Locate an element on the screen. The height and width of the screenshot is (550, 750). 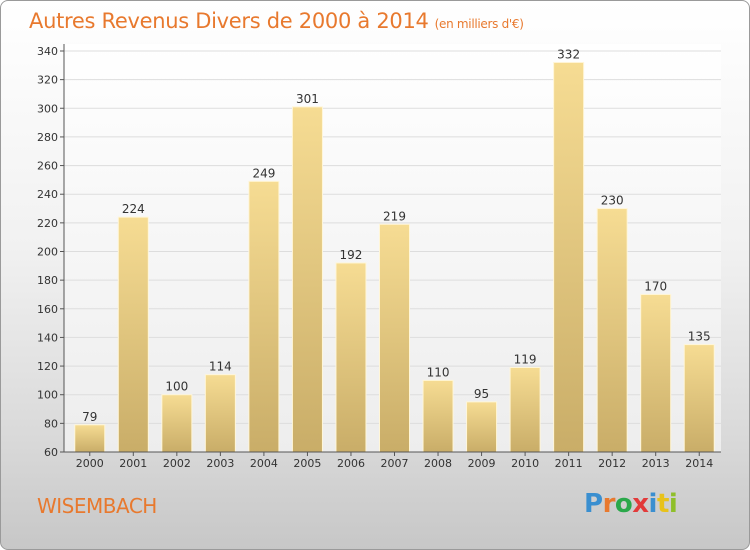
logo-letter: P is located at coordinates (593, 504).